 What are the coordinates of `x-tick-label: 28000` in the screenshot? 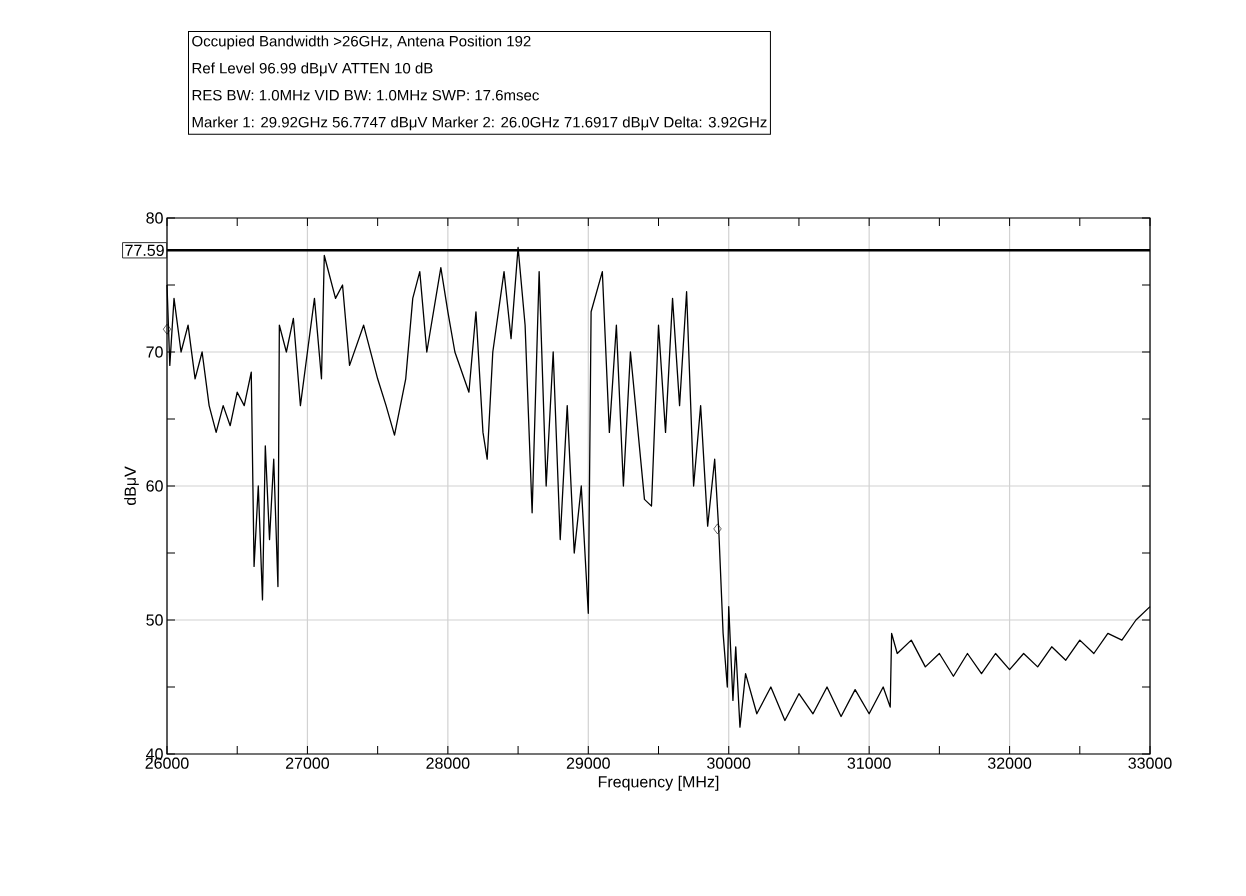 It's located at (448, 763).